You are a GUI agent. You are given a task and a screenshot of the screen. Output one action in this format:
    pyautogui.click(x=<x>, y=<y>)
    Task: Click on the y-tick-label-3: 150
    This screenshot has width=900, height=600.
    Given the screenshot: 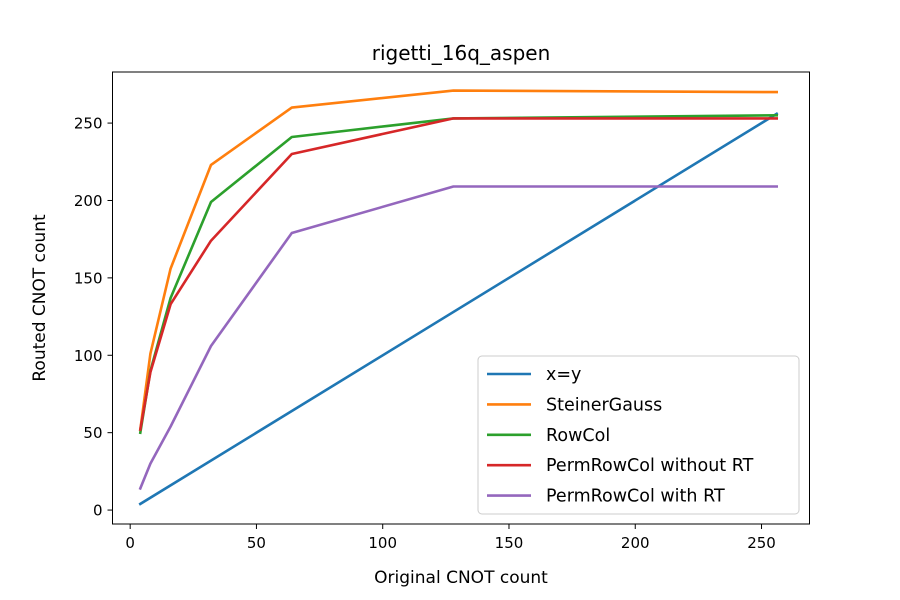 What is the action you would take?
    pyautogui.click(x=88, y=278)
    